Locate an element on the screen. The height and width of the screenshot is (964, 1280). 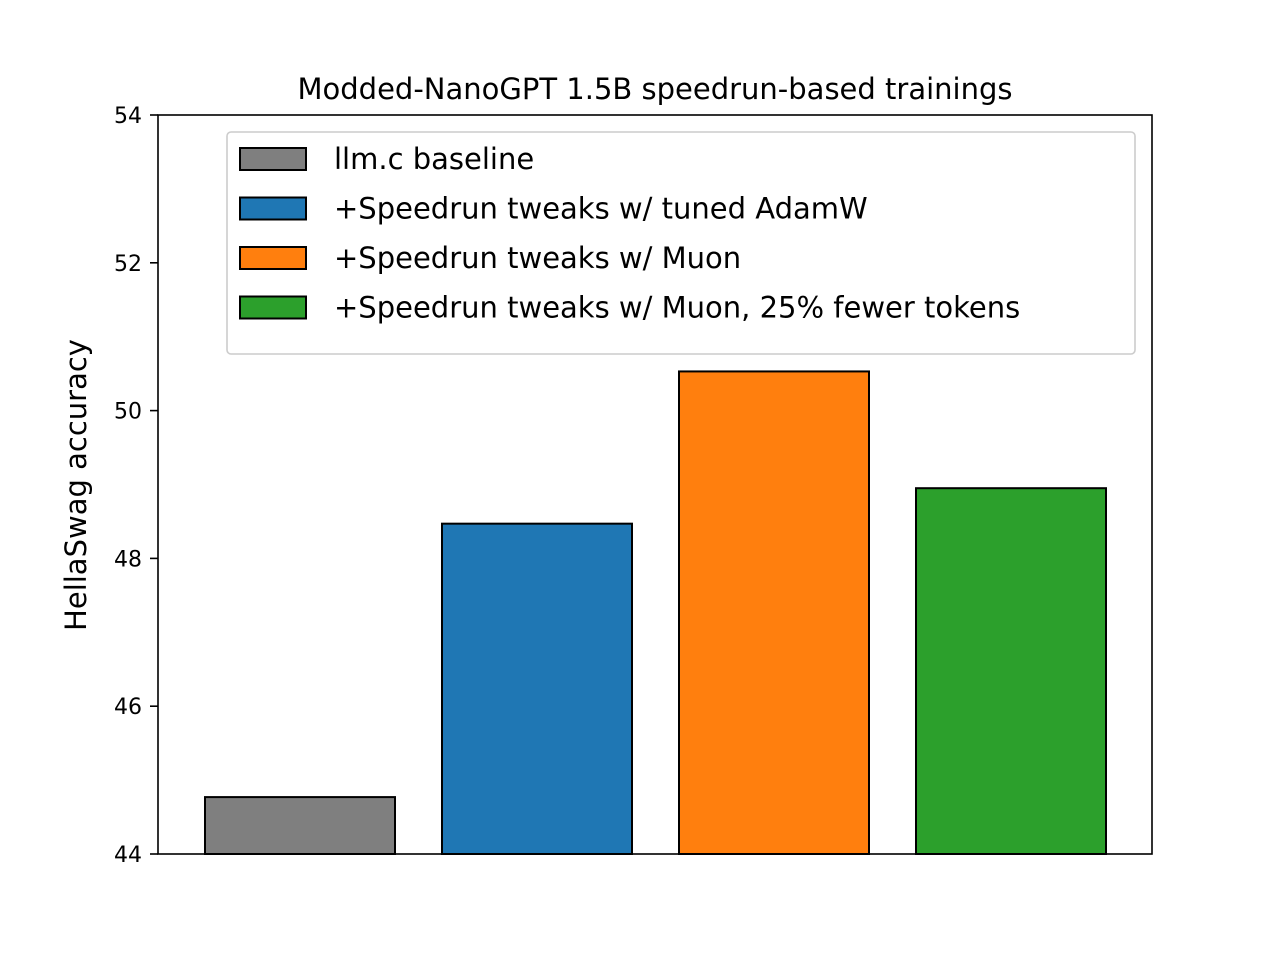
legend-label-3: +Speedrun tweaks w/ Muon is located at coordinates (537, 258).